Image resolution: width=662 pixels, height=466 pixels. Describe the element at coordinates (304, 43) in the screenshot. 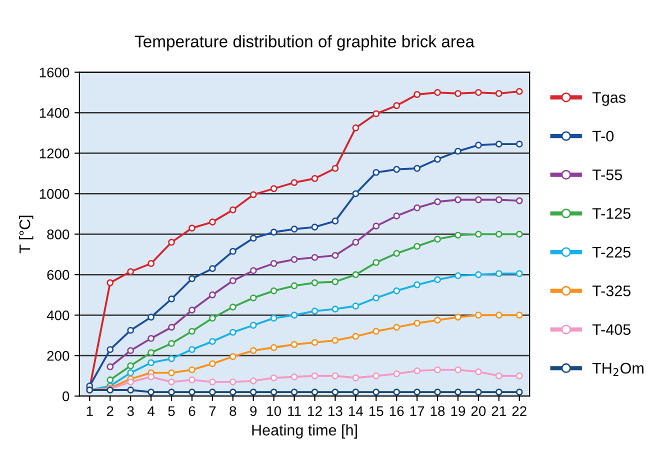

I see `chart-title: Temperature distribution of graphite brick area` at that location.